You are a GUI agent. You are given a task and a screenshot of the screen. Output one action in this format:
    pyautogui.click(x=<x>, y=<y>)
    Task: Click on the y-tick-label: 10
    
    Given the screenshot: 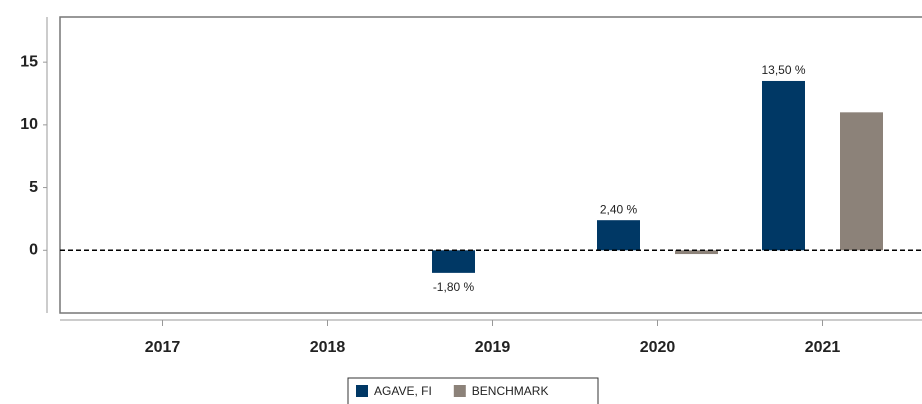 What is the action you would take?
    pyautogui.click(x=29, y=124)
    